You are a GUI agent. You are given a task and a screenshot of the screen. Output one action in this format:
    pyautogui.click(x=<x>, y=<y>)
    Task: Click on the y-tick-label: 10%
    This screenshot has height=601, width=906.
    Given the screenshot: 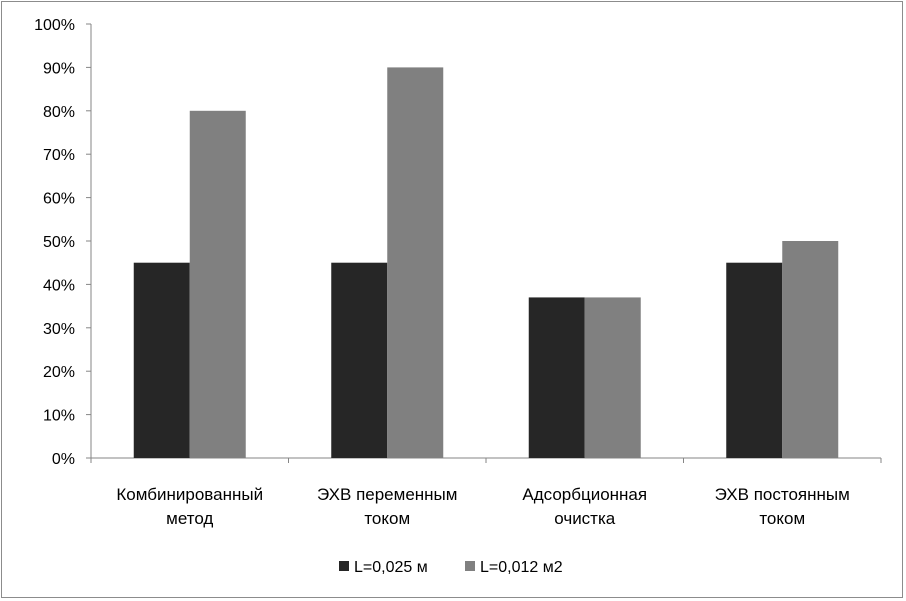 What is the action you would take?
    pyautogui.click(x=59, y=416)
    